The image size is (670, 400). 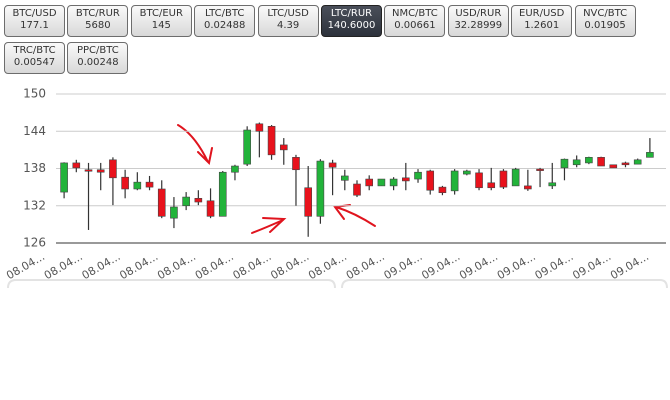 I want to click on ticker-price: 0.02488, so click(x=225, y=25).